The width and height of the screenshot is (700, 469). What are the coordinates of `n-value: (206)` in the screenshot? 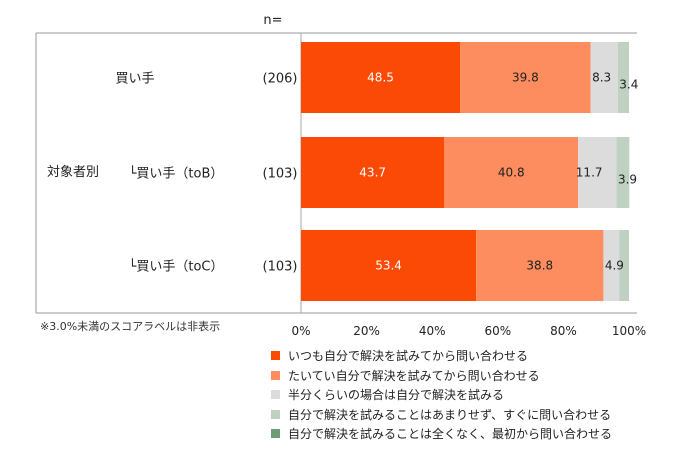 It's located at (280, 79).